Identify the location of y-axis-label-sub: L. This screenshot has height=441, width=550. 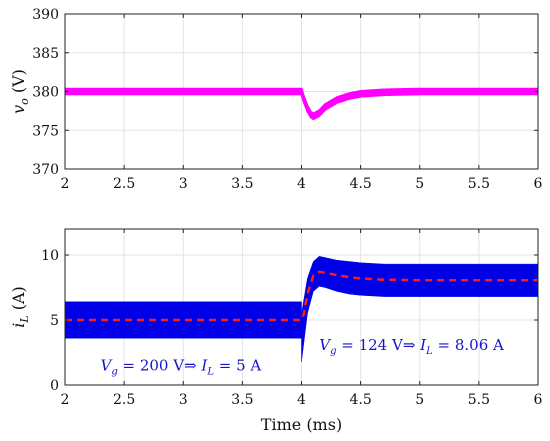
(24, 319).